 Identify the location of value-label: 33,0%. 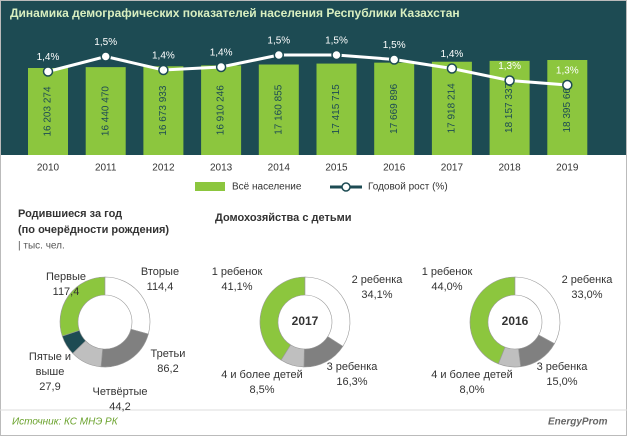
(587, 295).